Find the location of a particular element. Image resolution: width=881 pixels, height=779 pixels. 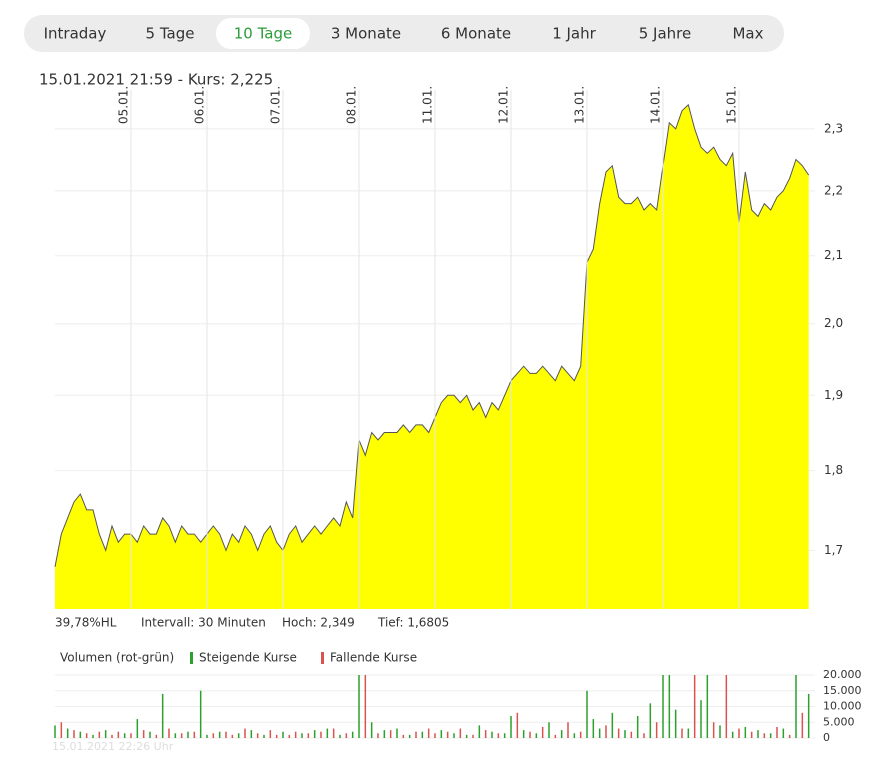

legend-swatch is located at coordinates (322, 658).